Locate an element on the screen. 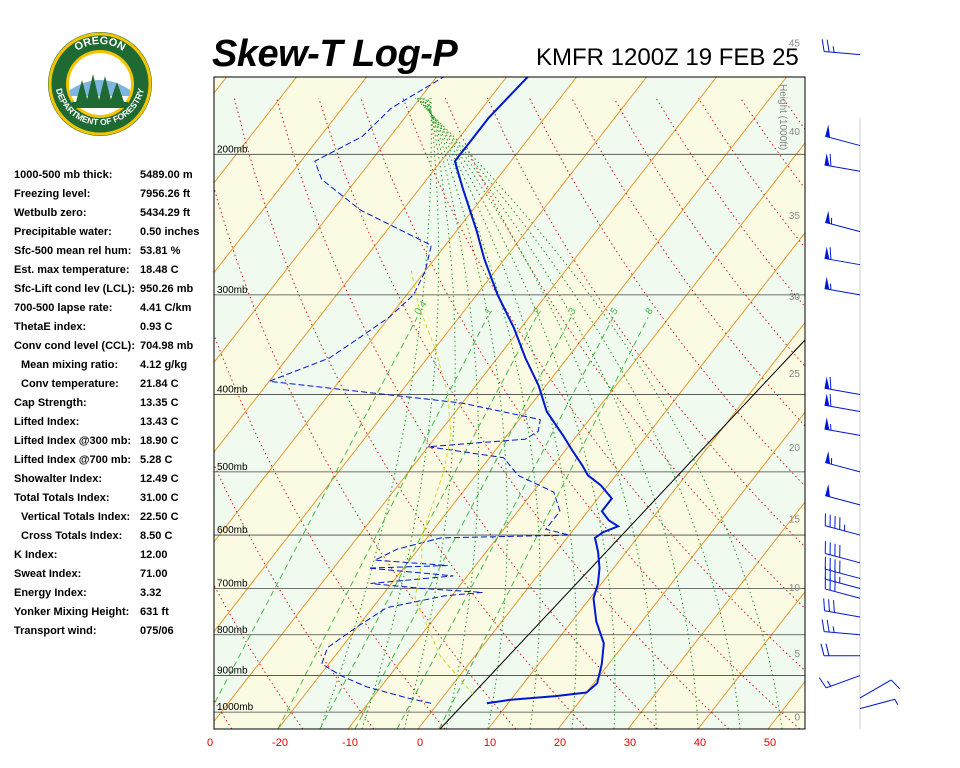 The image size is (960, 768). index-row: K Index: 12.00 is located at coordinates (114, 555).